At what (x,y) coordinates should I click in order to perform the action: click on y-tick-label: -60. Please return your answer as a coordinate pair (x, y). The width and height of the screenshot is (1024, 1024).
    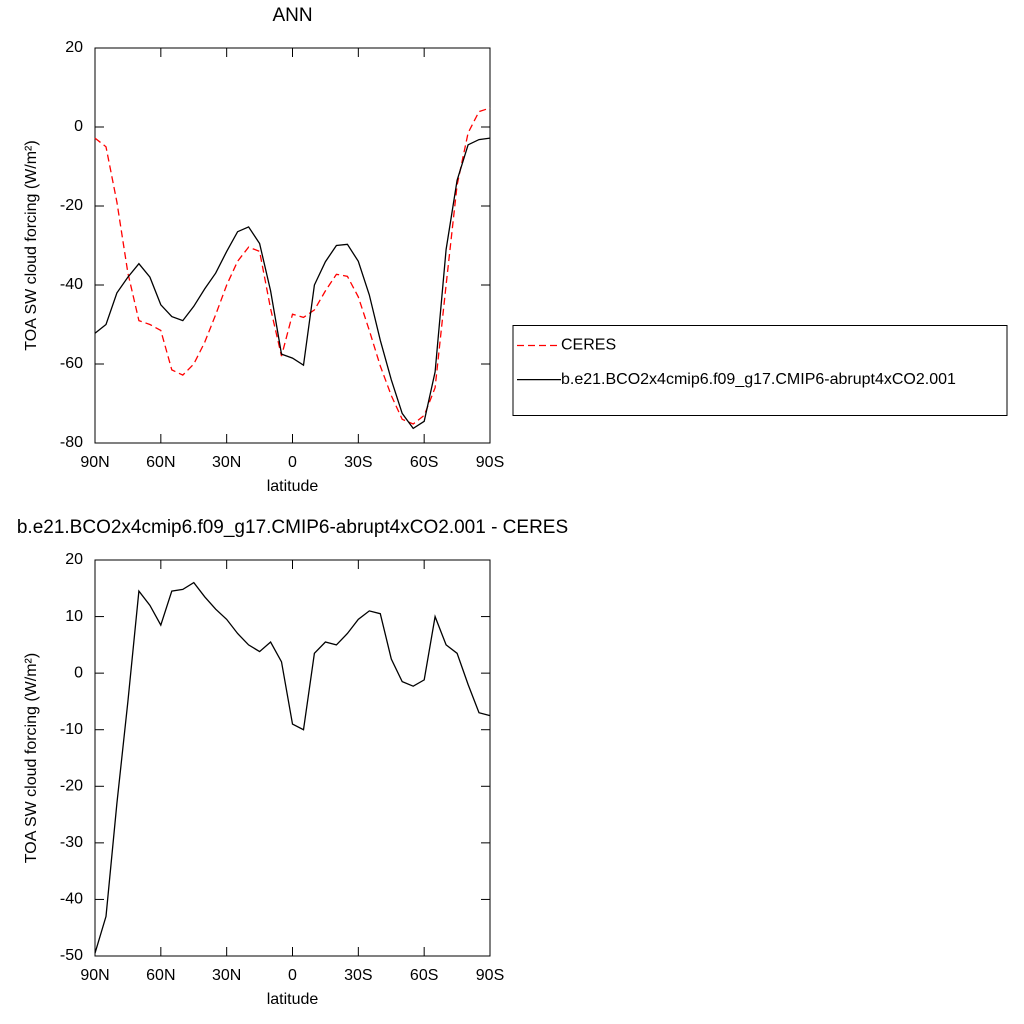
    Looking at the image, I should click on (71, 363).